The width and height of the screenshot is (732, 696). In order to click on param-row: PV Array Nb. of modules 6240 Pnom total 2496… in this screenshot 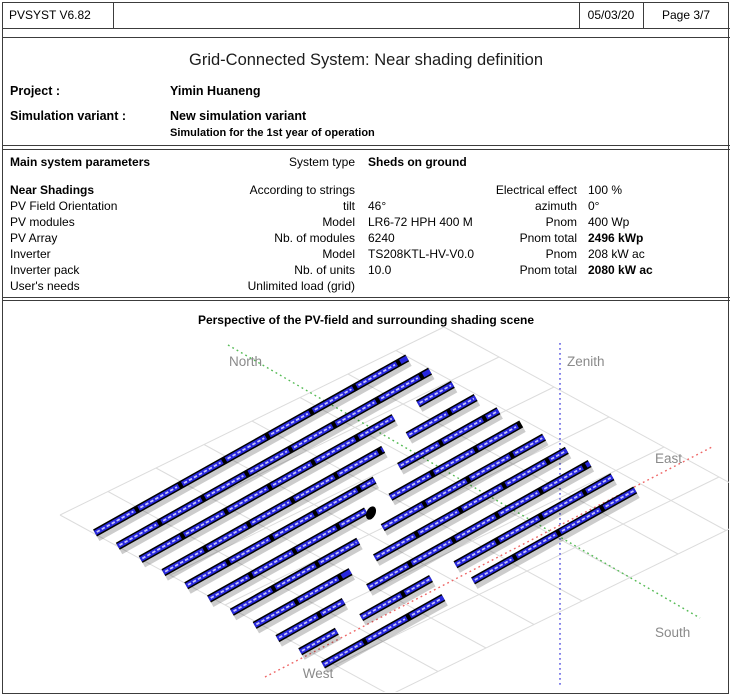, I will do `click(366, 238)`.